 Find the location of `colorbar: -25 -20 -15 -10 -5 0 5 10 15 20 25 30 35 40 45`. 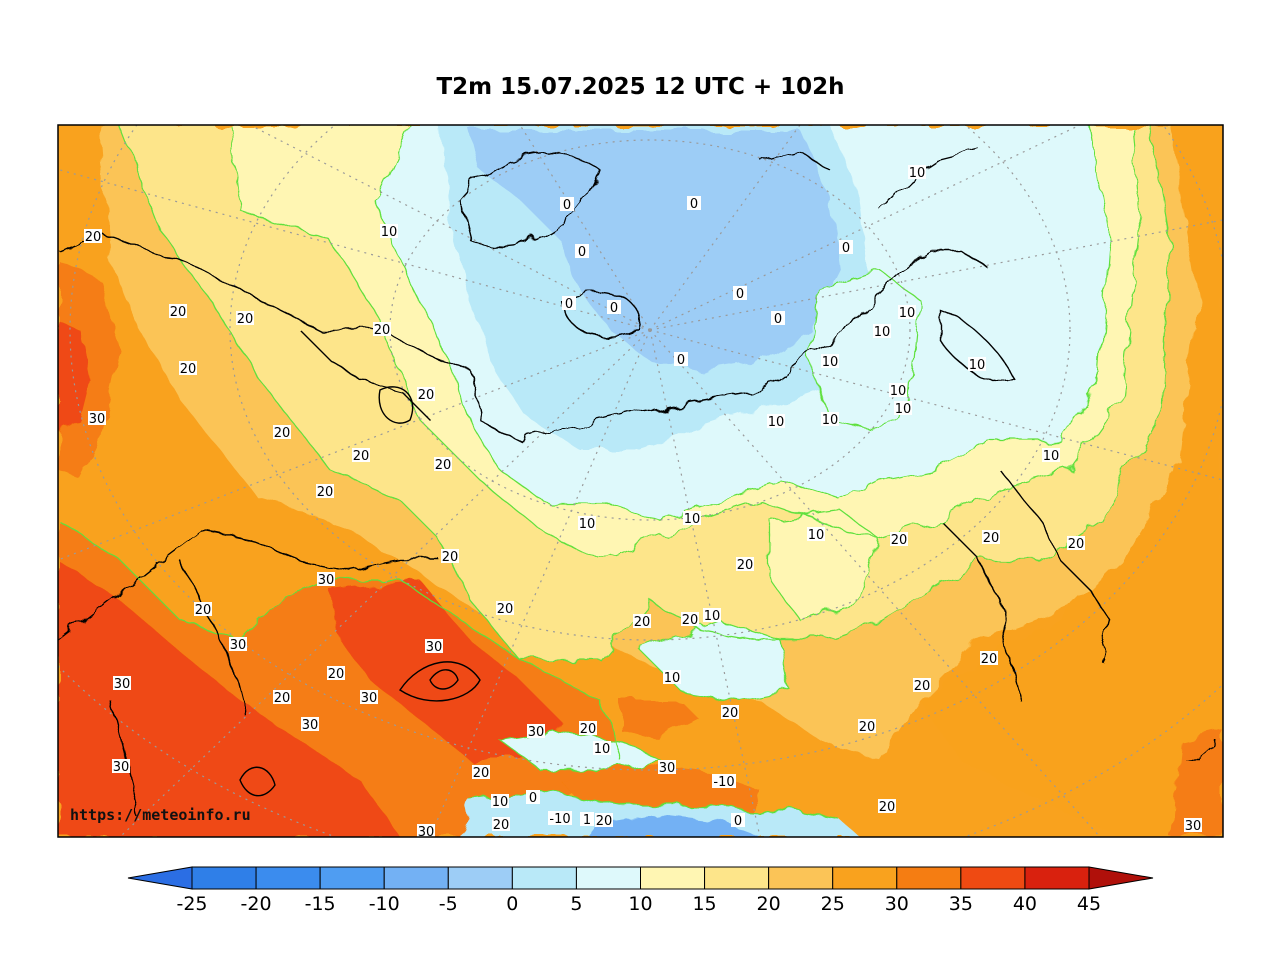

colorbar: -25 -20 -15 -10 -5 0 5 10 15 20 25 30 35 40 45 is located at coordinates (640, 890).